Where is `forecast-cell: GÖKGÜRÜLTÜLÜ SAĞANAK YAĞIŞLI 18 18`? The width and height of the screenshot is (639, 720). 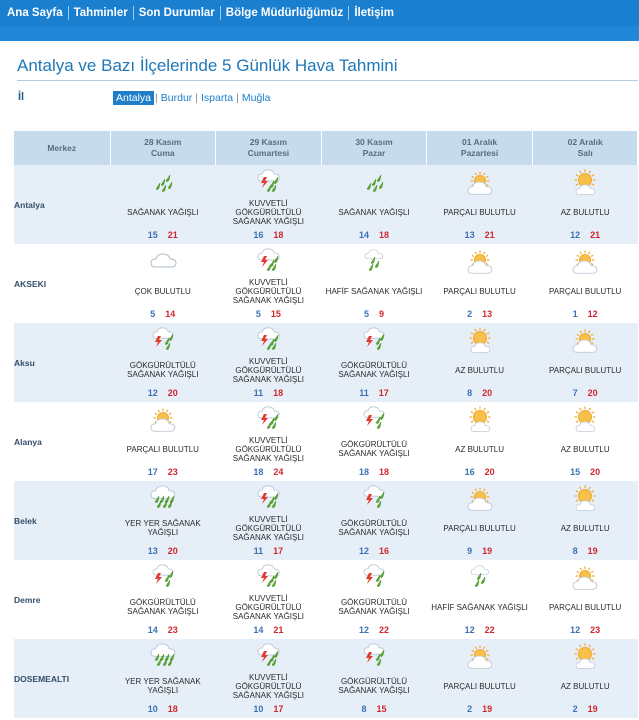
forecast-cell: GÖKGÜRÜLTÜLÜ SAĞANAK YAĞIŞLI 18 18 is located at coordinates (374, 441).